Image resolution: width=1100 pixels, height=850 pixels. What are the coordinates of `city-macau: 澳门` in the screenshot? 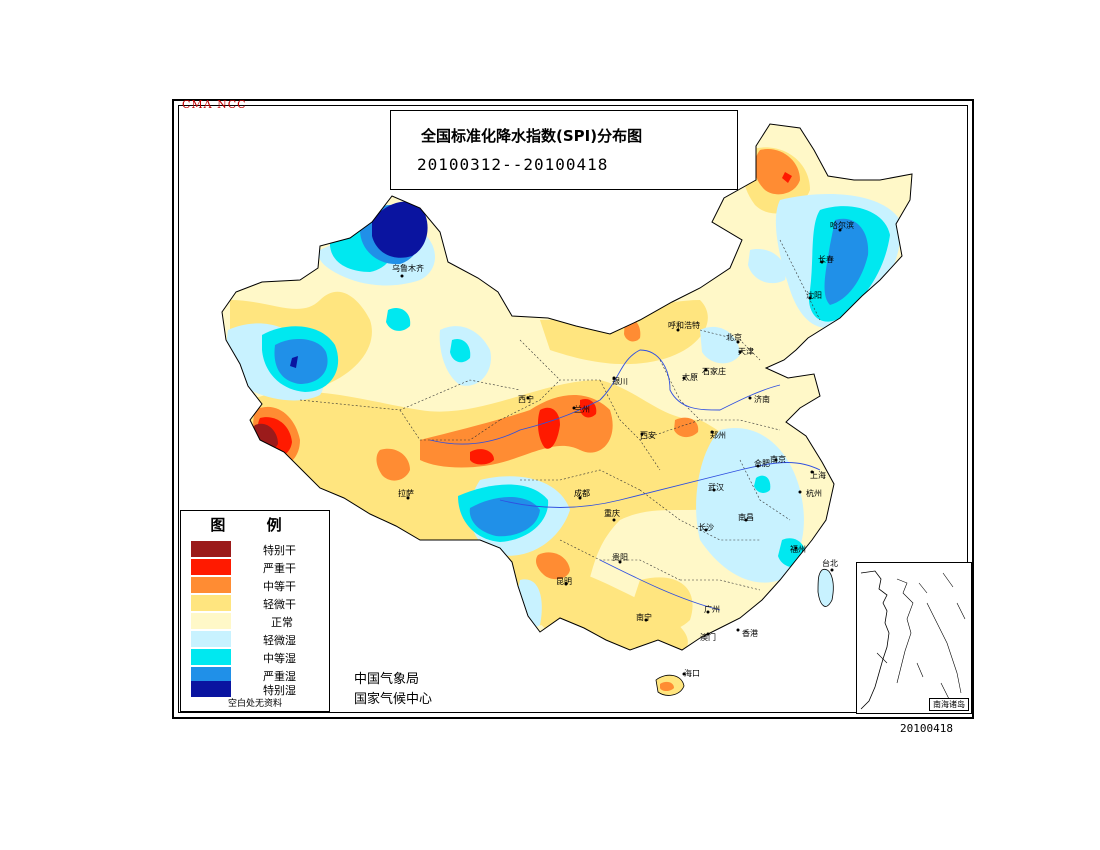 It's located at (708, 637).